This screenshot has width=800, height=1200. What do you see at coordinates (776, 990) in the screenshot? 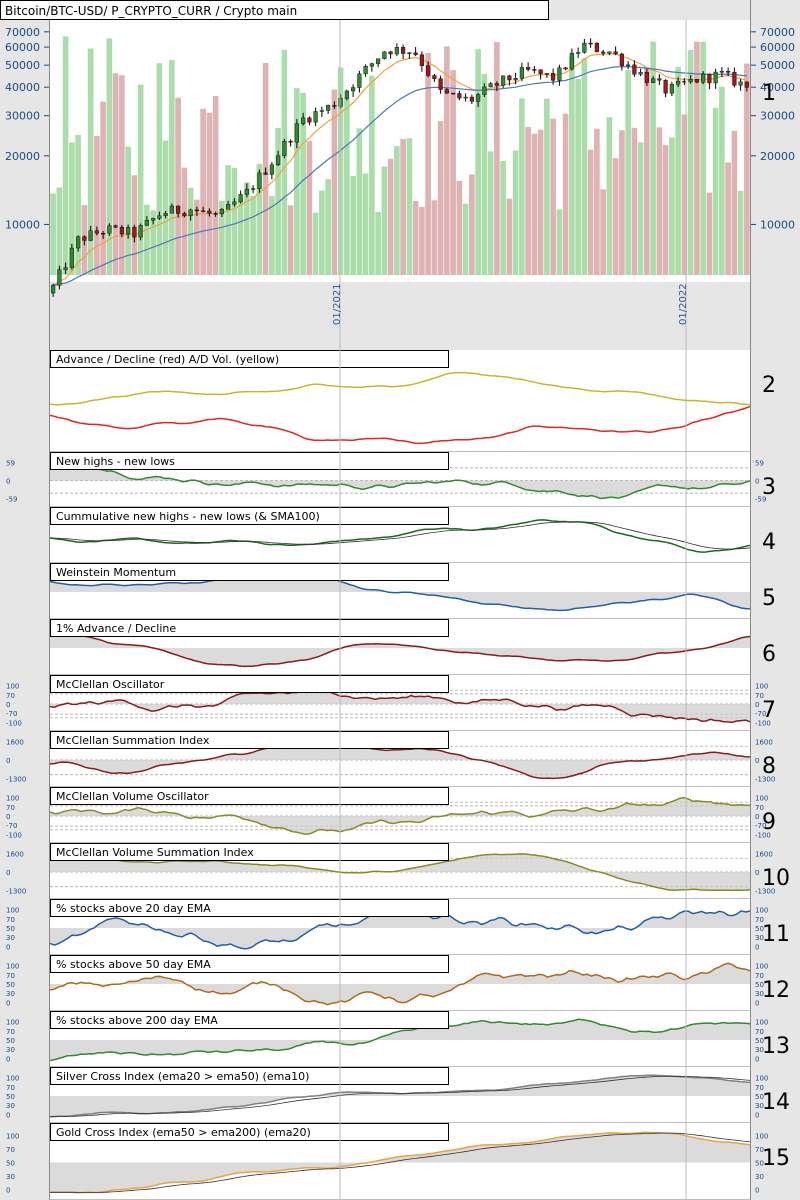
I see `panel-number: 12` at bounding box center [776, 990].